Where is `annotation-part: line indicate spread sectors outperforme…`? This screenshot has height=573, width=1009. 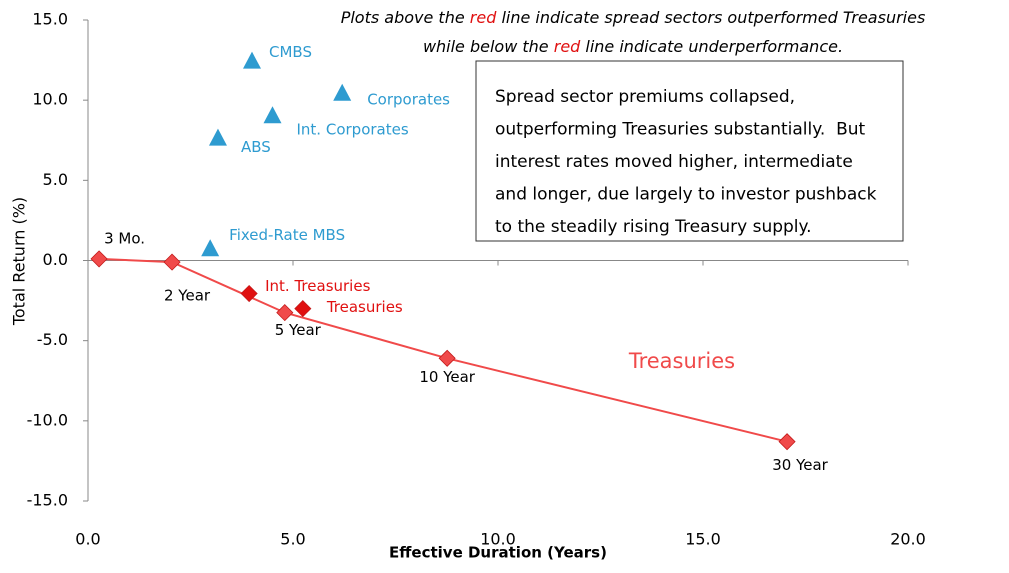 annotation-part: line indicate spread sectors outperforme… is located at coordinates (710, 17).